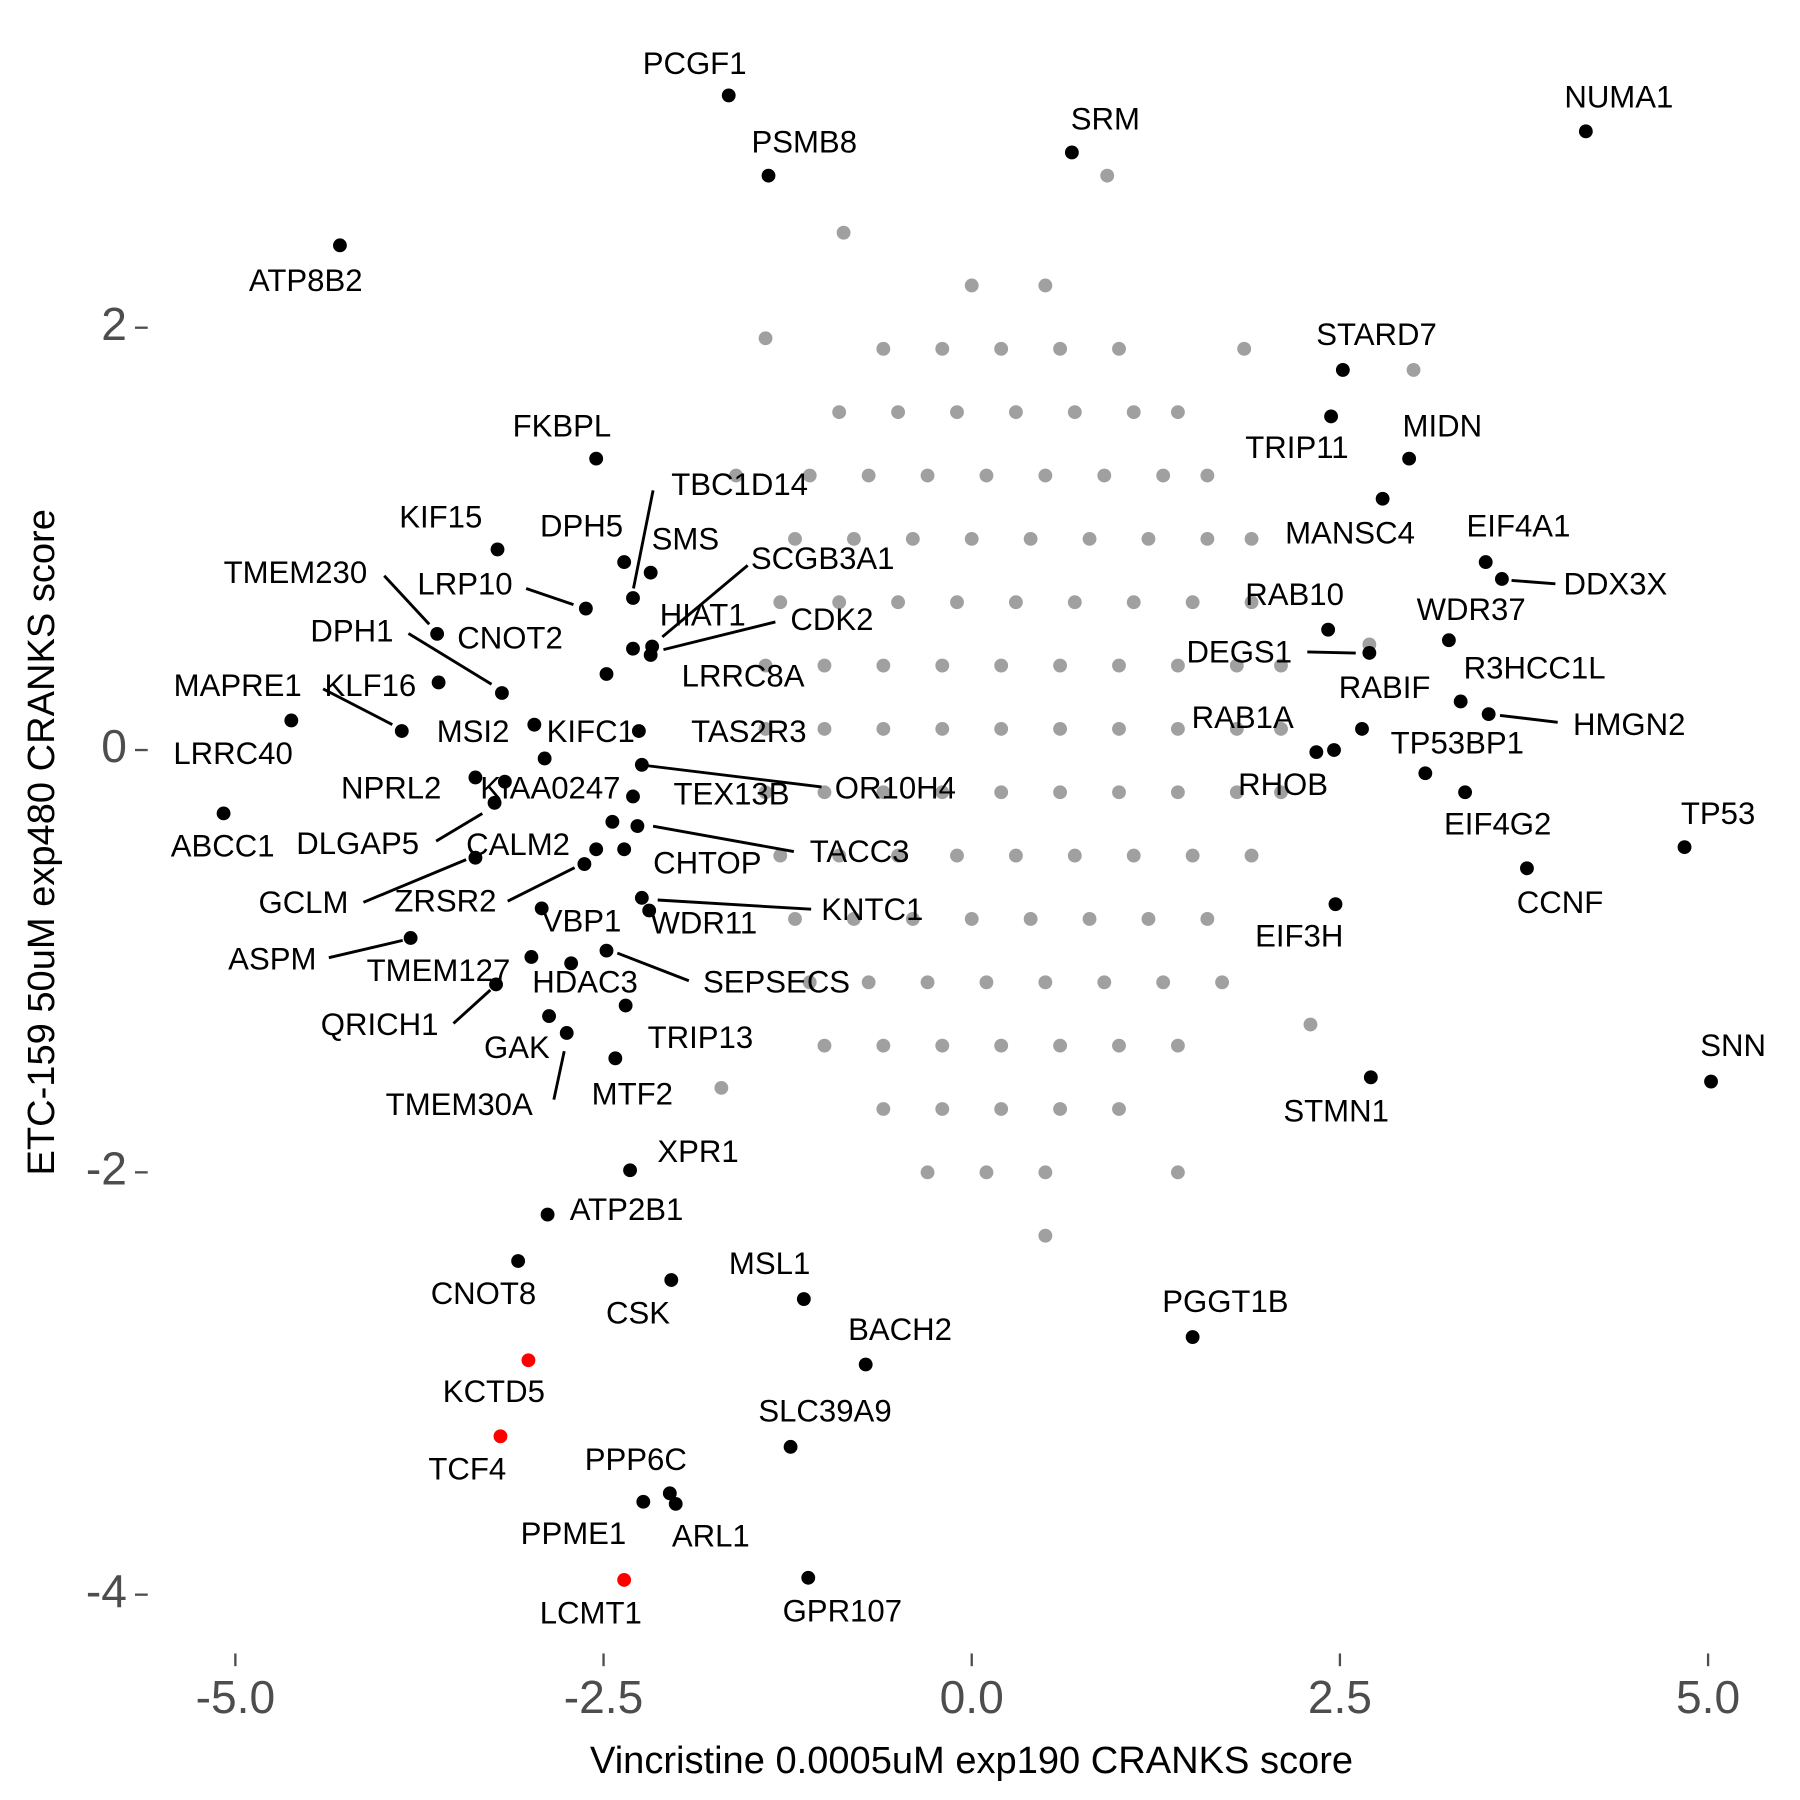 This screenshot has width=1800, height=1800. Describe the element at coordinates (632, 1093) in the screenshot. I see `point-label: MTF2` at that location.